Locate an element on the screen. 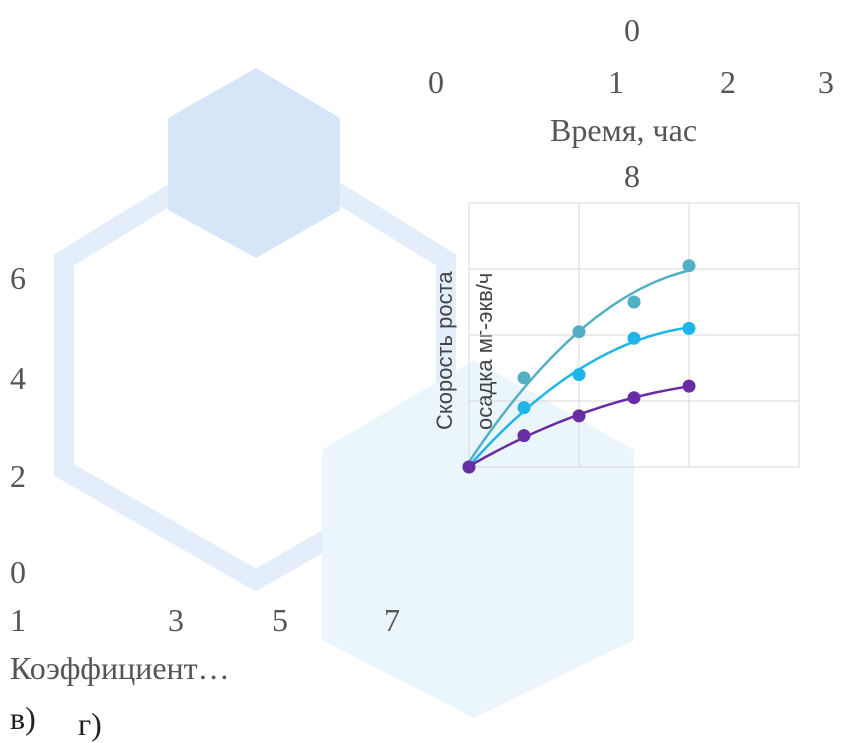 This screenshot has width=850, height=743. panel-label-g: г) is located at coordinates (90, 724).